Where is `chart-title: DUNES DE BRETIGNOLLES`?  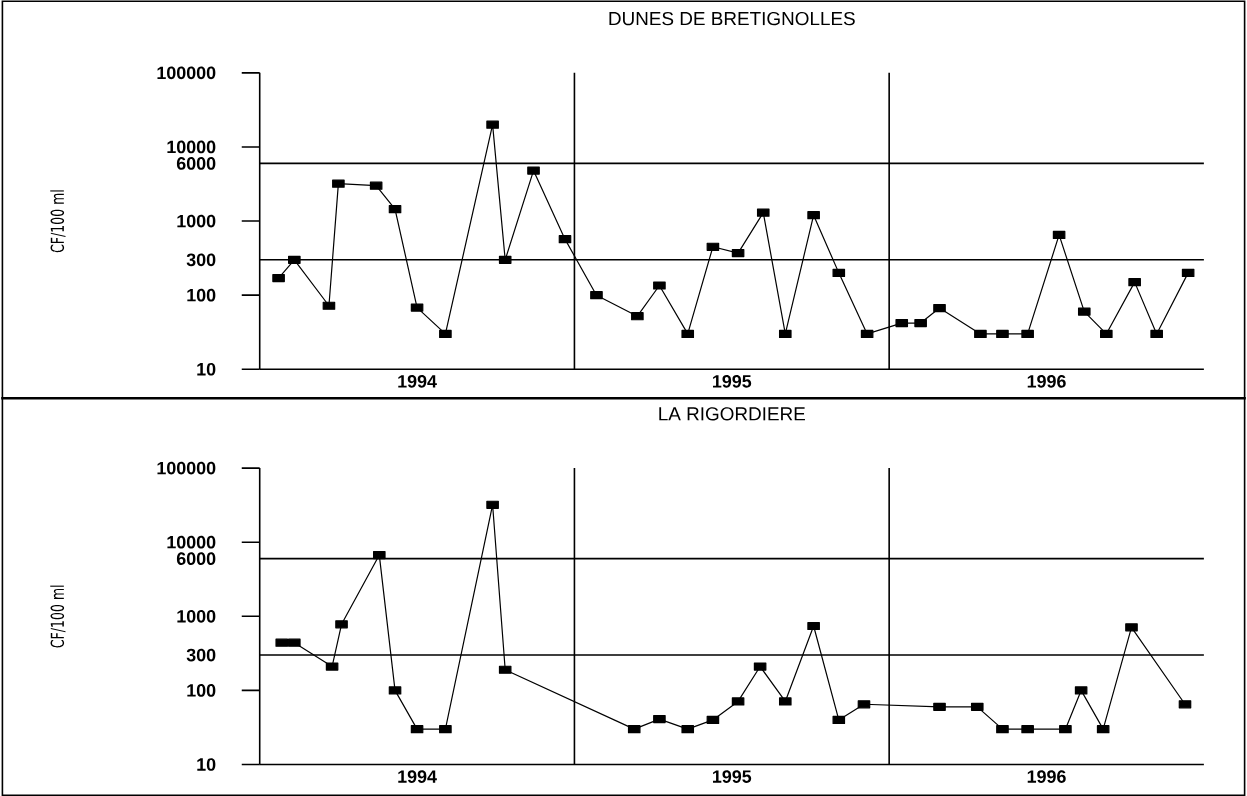 chart-title: DUNES DE BRETIGNOLLES is located at coordinates (732, 18).